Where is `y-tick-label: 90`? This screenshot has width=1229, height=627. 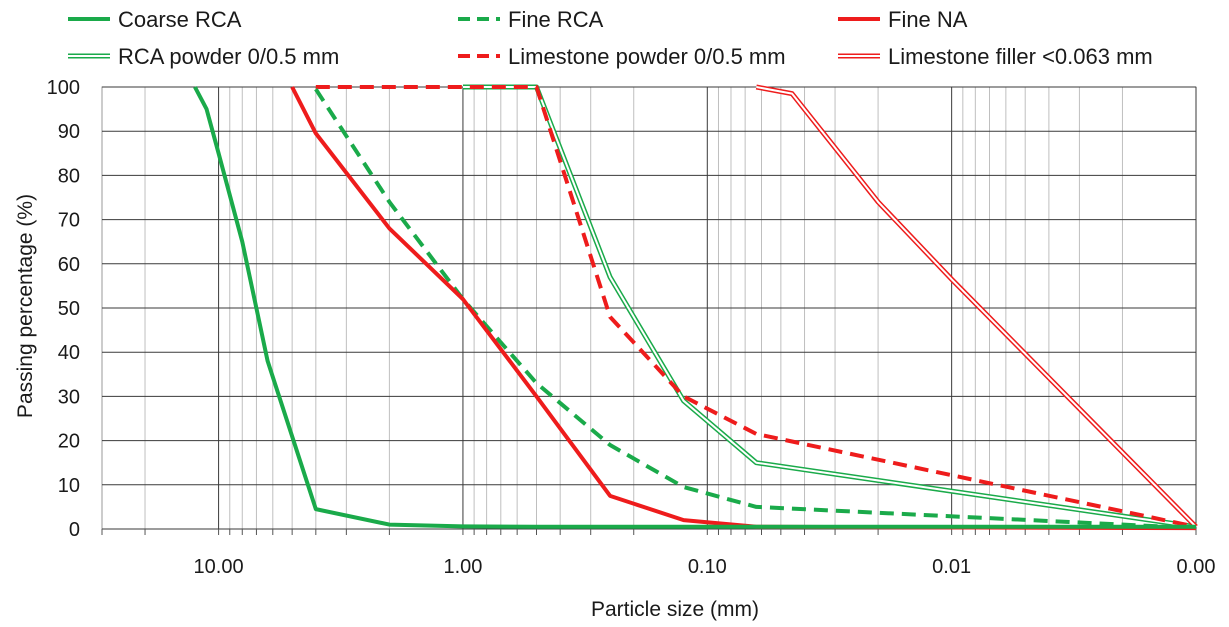 y-tick-label: 90 is located at coordinates (69, 132).